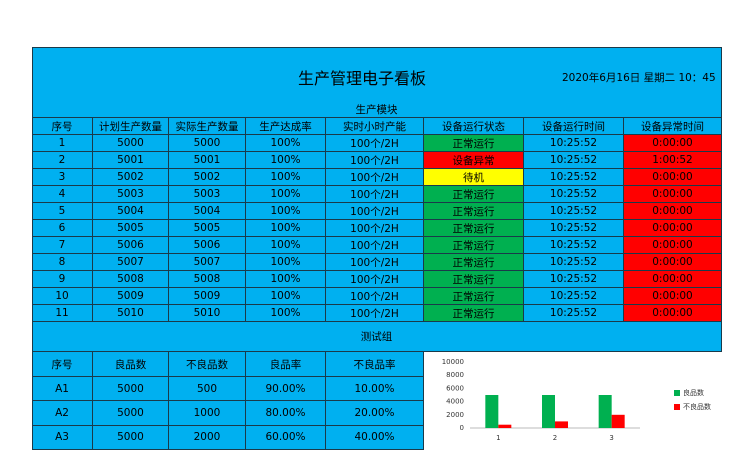  Describe the element at coordinates (207, 413) in the screenshot. I see `table-cell: 1000` at that location.